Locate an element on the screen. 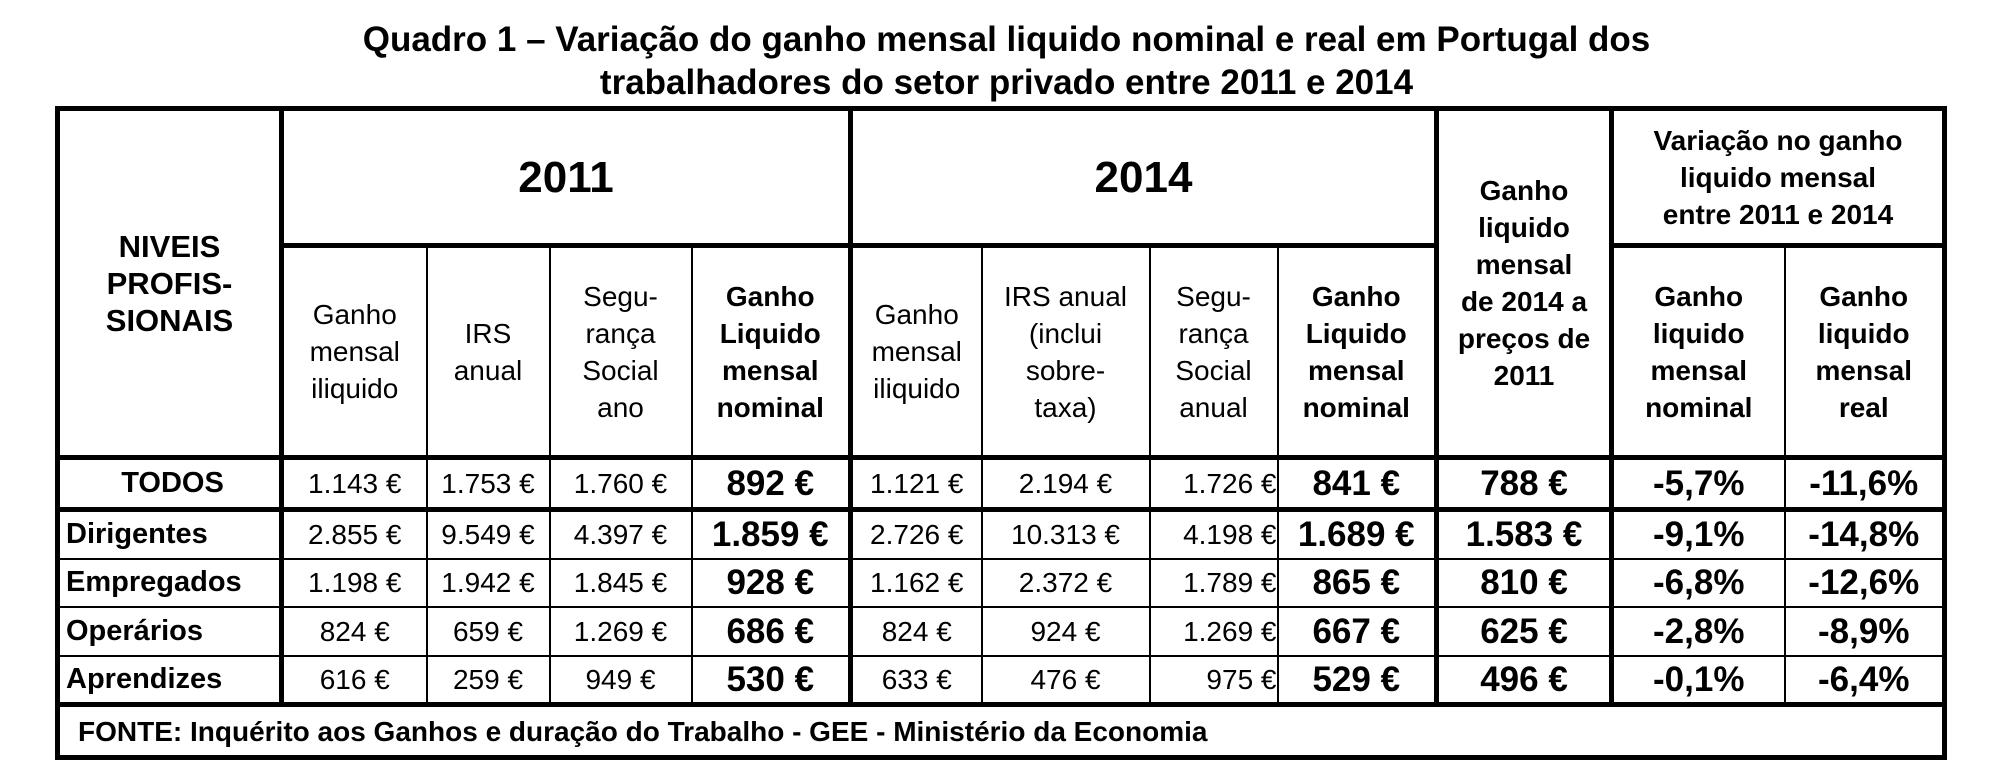 Image resolution: width=2013 pixels, height=772 pixels. cell-value: 1.845 € is located at coordinates (620, 582).